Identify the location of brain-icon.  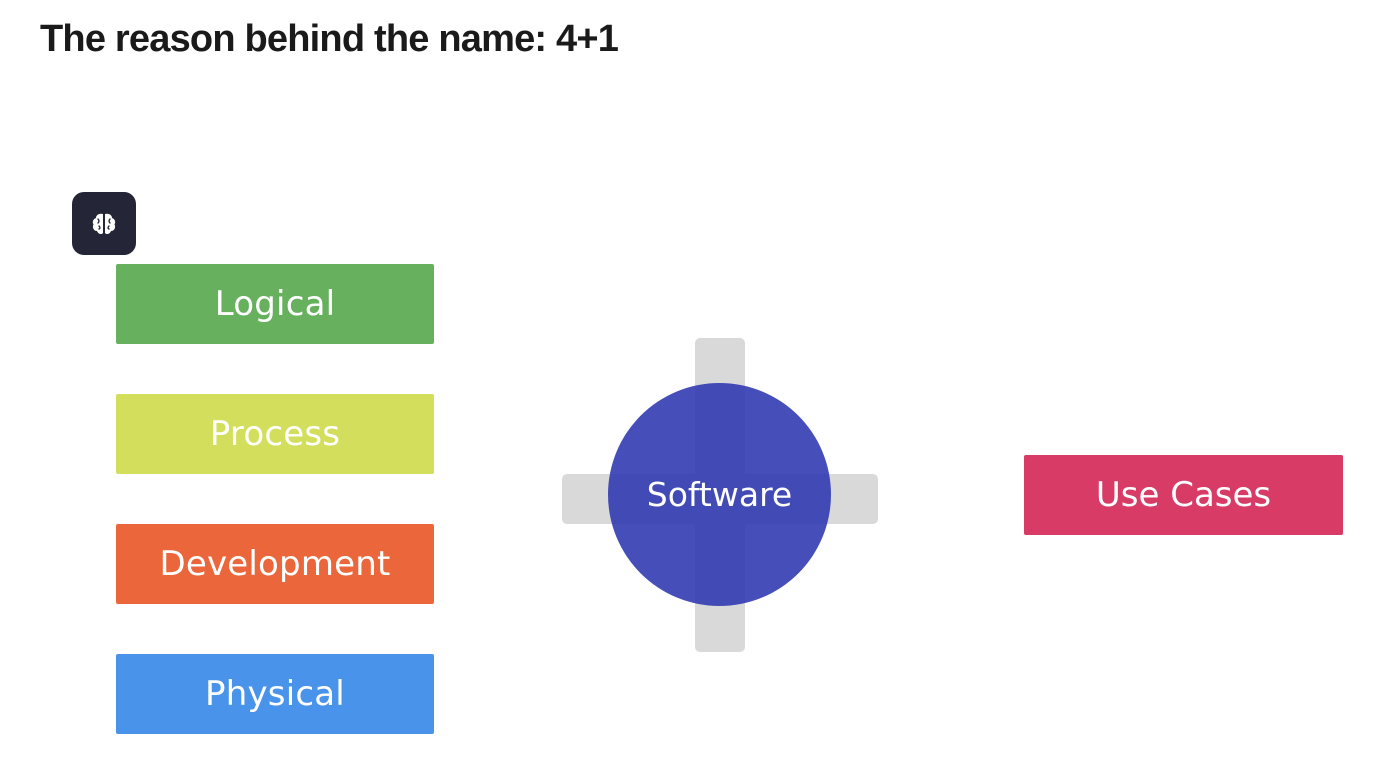
(104, 223).